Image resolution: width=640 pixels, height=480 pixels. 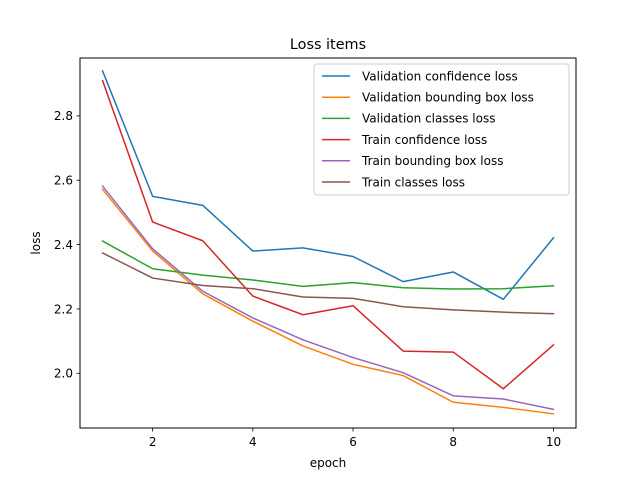 What do you see at coordinates (440, 76) in the screenshot?
I see `legend-label-1: Validation confidence loss` at bounding box center [440, 76].